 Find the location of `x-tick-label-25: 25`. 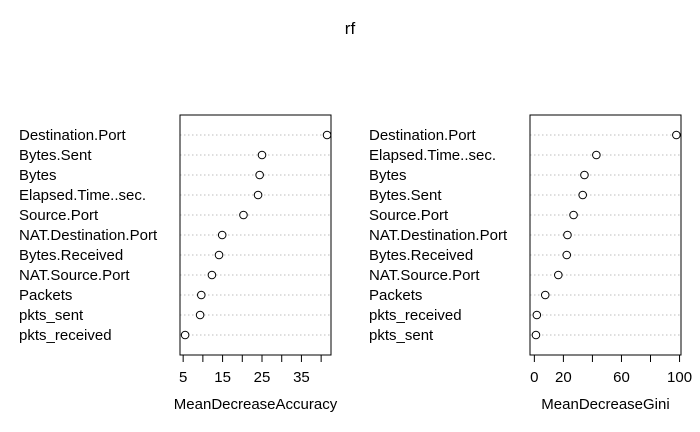

x-tick-label-25: 25 is located at coordinates (262, 377).